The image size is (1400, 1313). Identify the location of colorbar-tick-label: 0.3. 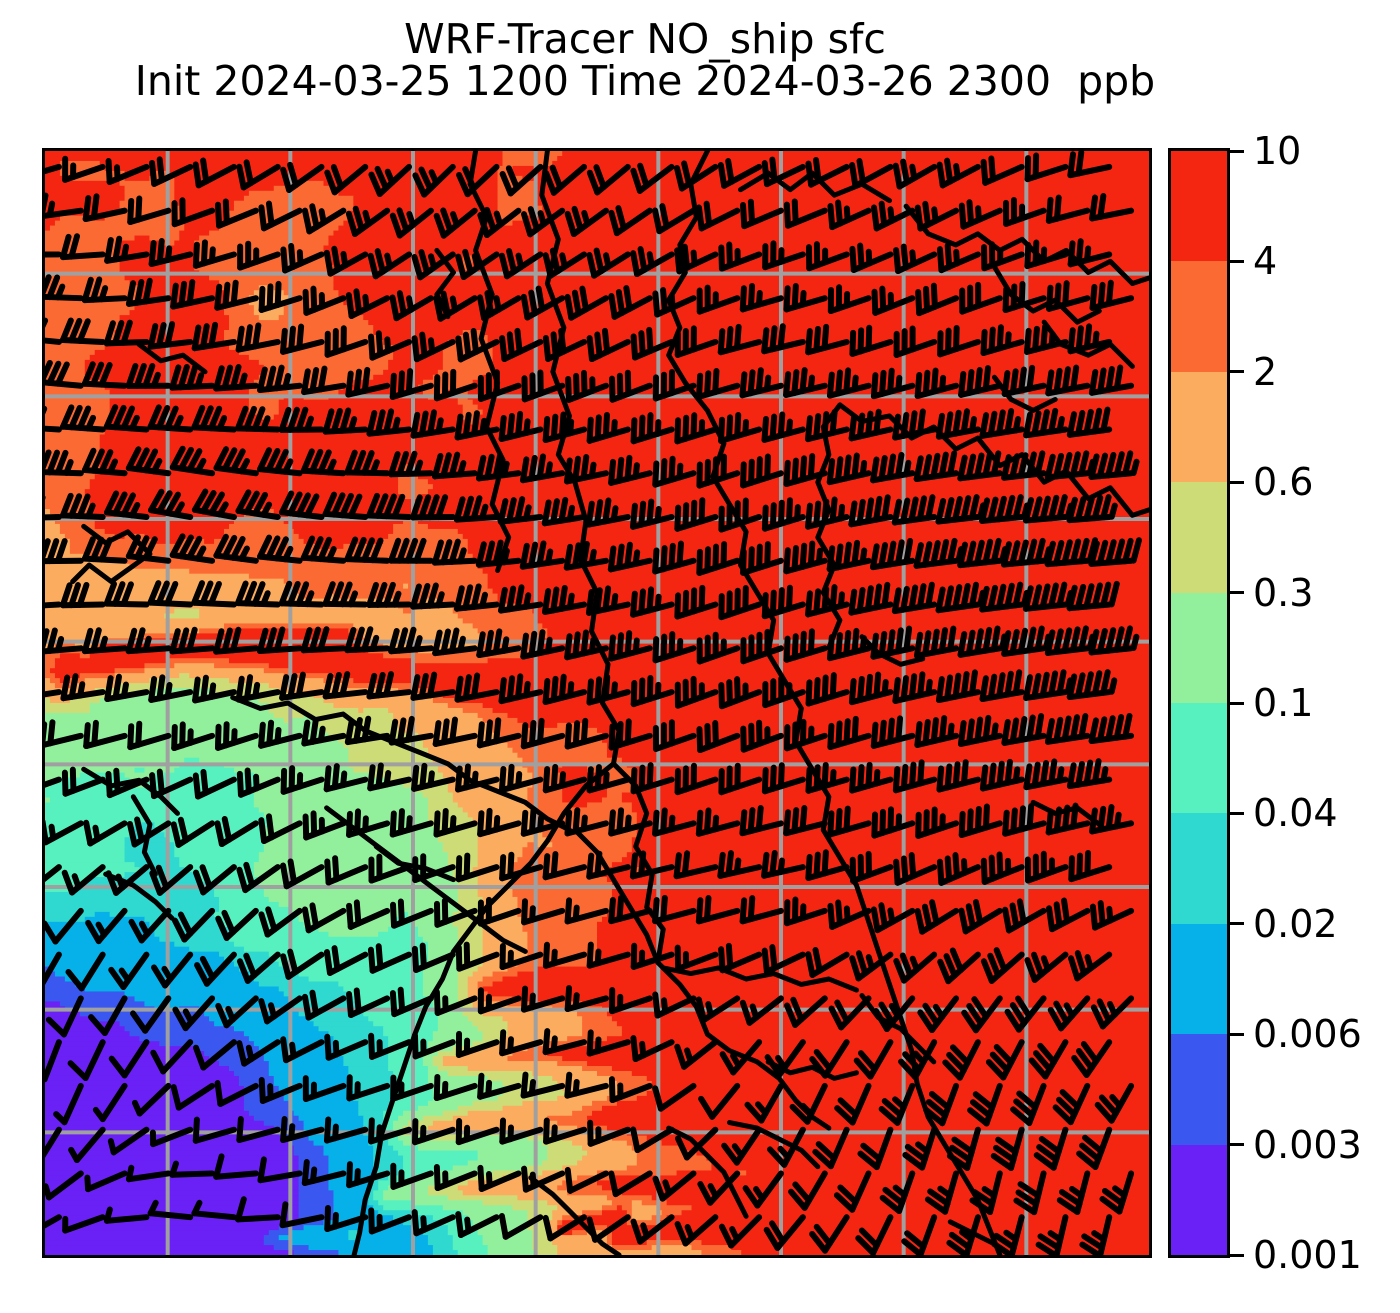
(1283, 592).